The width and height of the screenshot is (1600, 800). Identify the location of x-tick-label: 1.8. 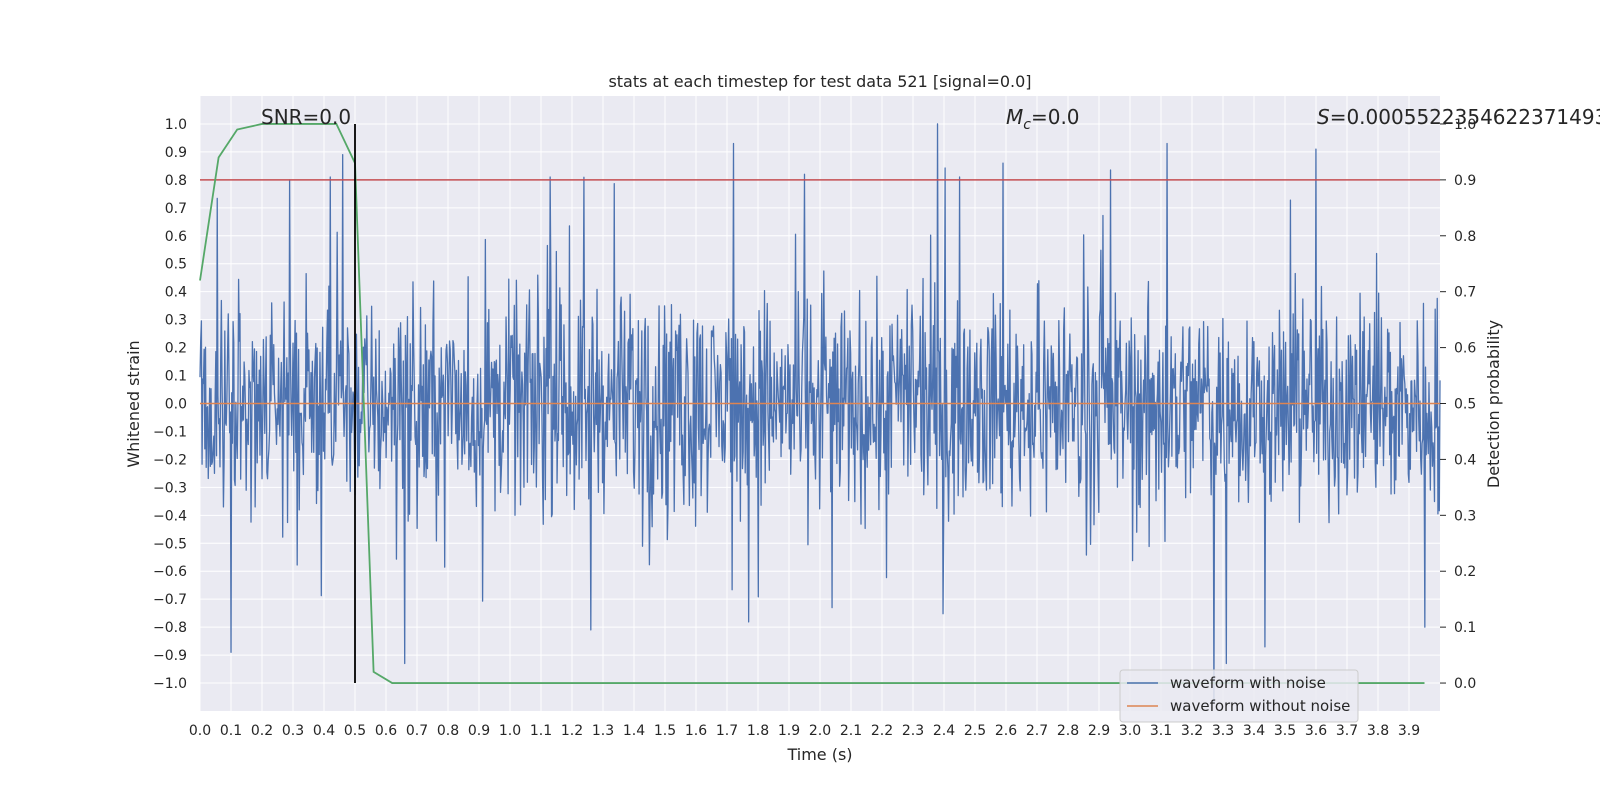
(758, 731).